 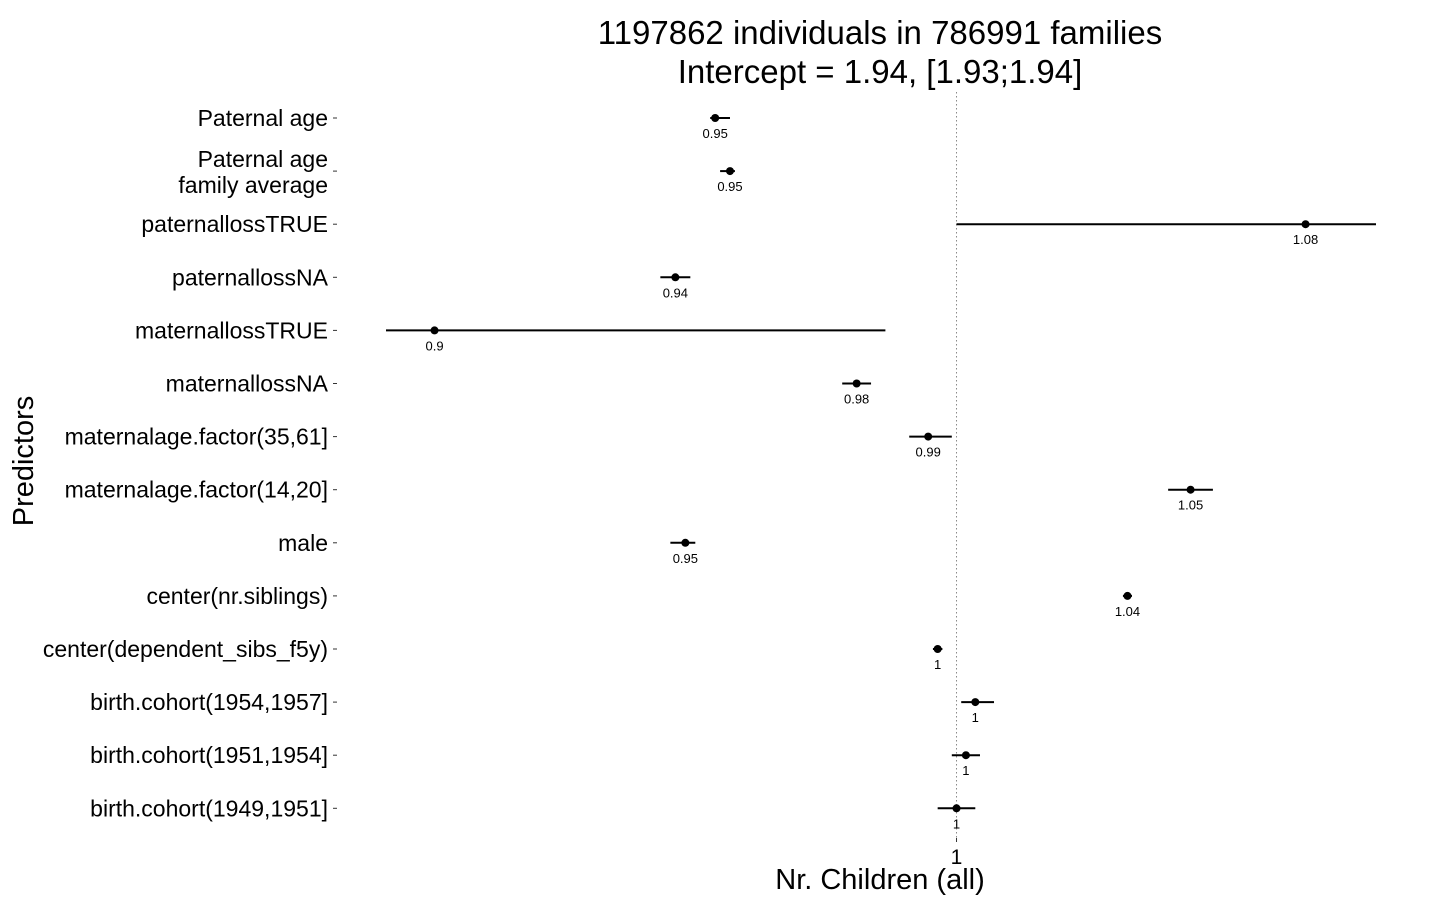 I want to click on predictor-row: maternallossNA 0.98, so click(x=519, y=389).